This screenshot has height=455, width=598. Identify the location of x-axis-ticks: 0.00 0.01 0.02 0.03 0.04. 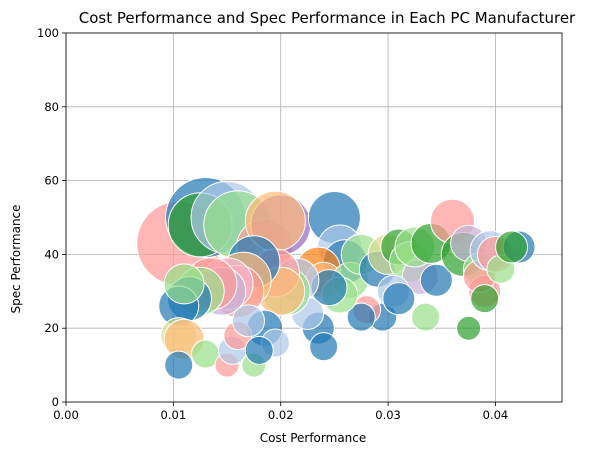
(280, 412).